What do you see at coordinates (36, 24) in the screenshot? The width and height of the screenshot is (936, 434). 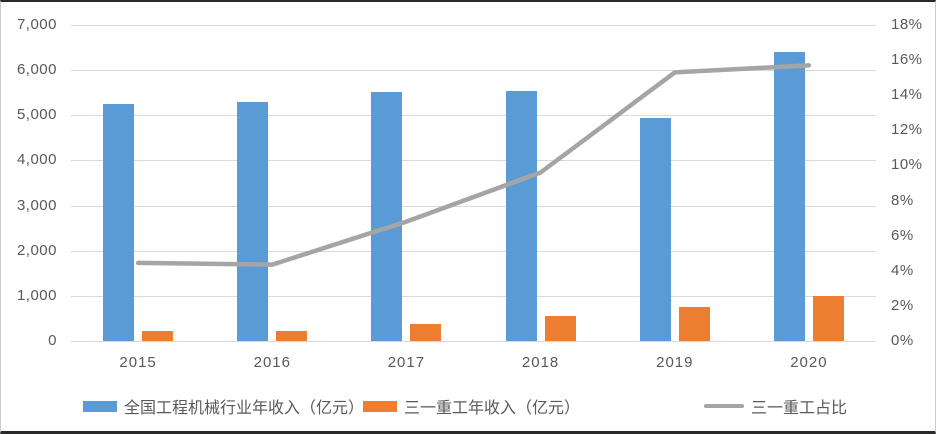 I see `left-axis-tick-label: 7,000` at bounding box center [36, 24].